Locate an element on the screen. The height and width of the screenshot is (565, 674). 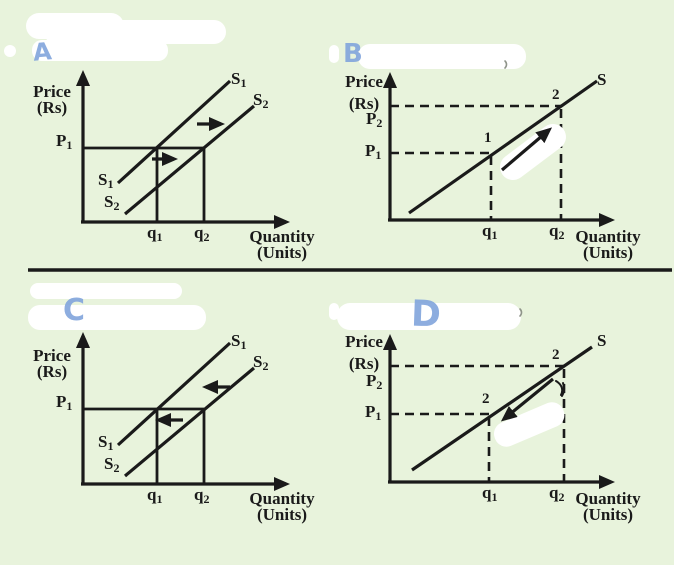
c-s1-label-bottom: S1 is located at coordinates (106, 442).